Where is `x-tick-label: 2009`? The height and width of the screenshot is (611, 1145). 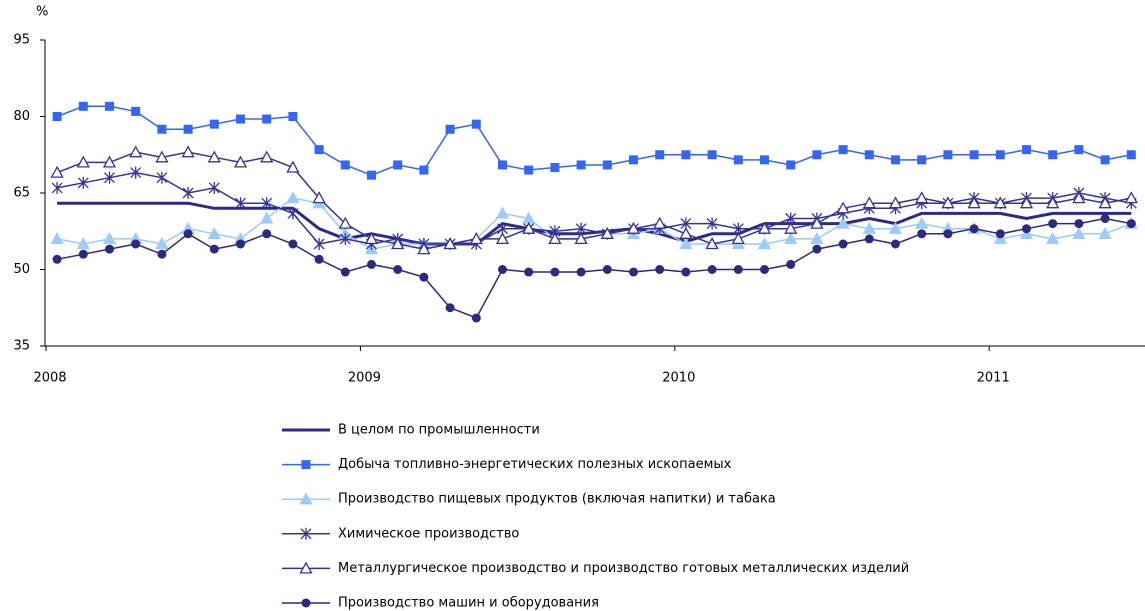
x-tick-label: 2009 is located at coordinates (364, 378).